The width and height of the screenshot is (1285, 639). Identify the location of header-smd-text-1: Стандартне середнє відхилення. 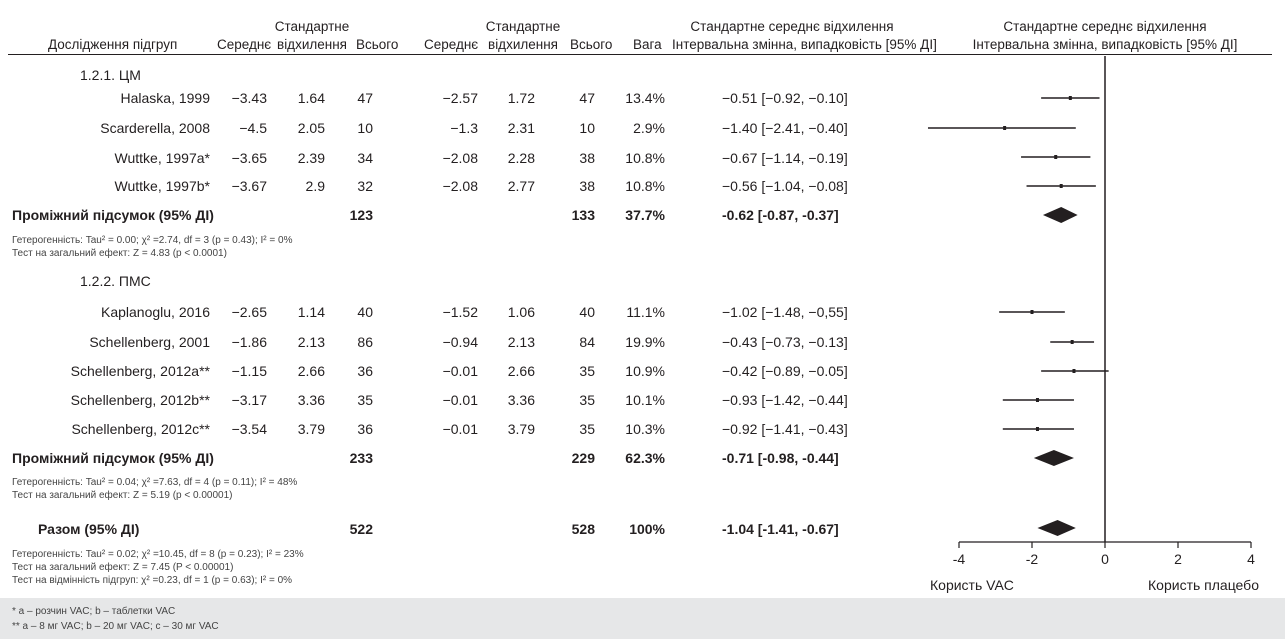
(792, 26).